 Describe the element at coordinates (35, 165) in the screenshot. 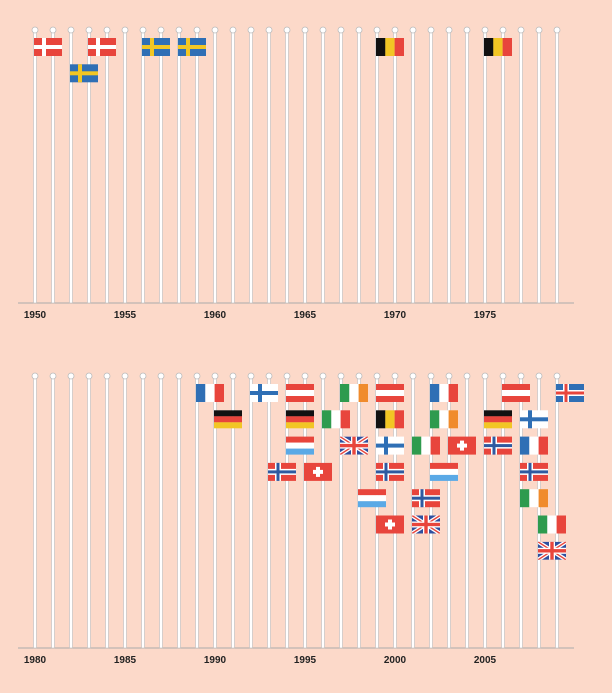

I see `flagpole-1950` at that location.